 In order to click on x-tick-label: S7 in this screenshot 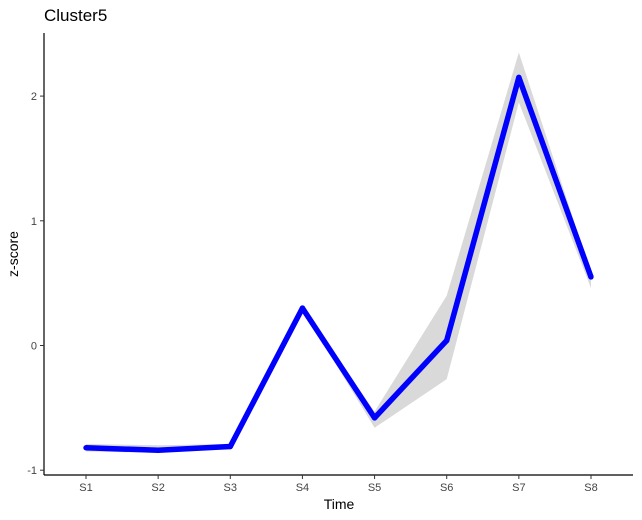, I will do `click(518, 488)`.